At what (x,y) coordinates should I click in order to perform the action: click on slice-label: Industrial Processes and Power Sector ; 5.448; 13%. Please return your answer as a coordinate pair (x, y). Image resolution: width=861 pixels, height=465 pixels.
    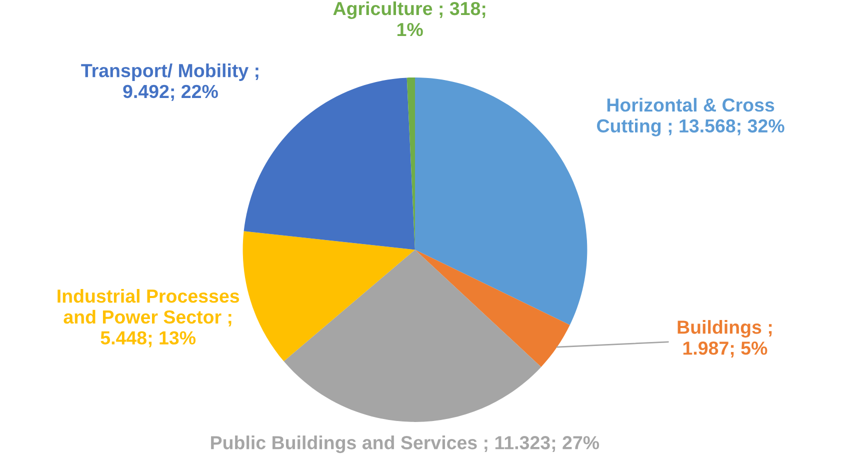
    Looking at the image, I should click on (149, 318).